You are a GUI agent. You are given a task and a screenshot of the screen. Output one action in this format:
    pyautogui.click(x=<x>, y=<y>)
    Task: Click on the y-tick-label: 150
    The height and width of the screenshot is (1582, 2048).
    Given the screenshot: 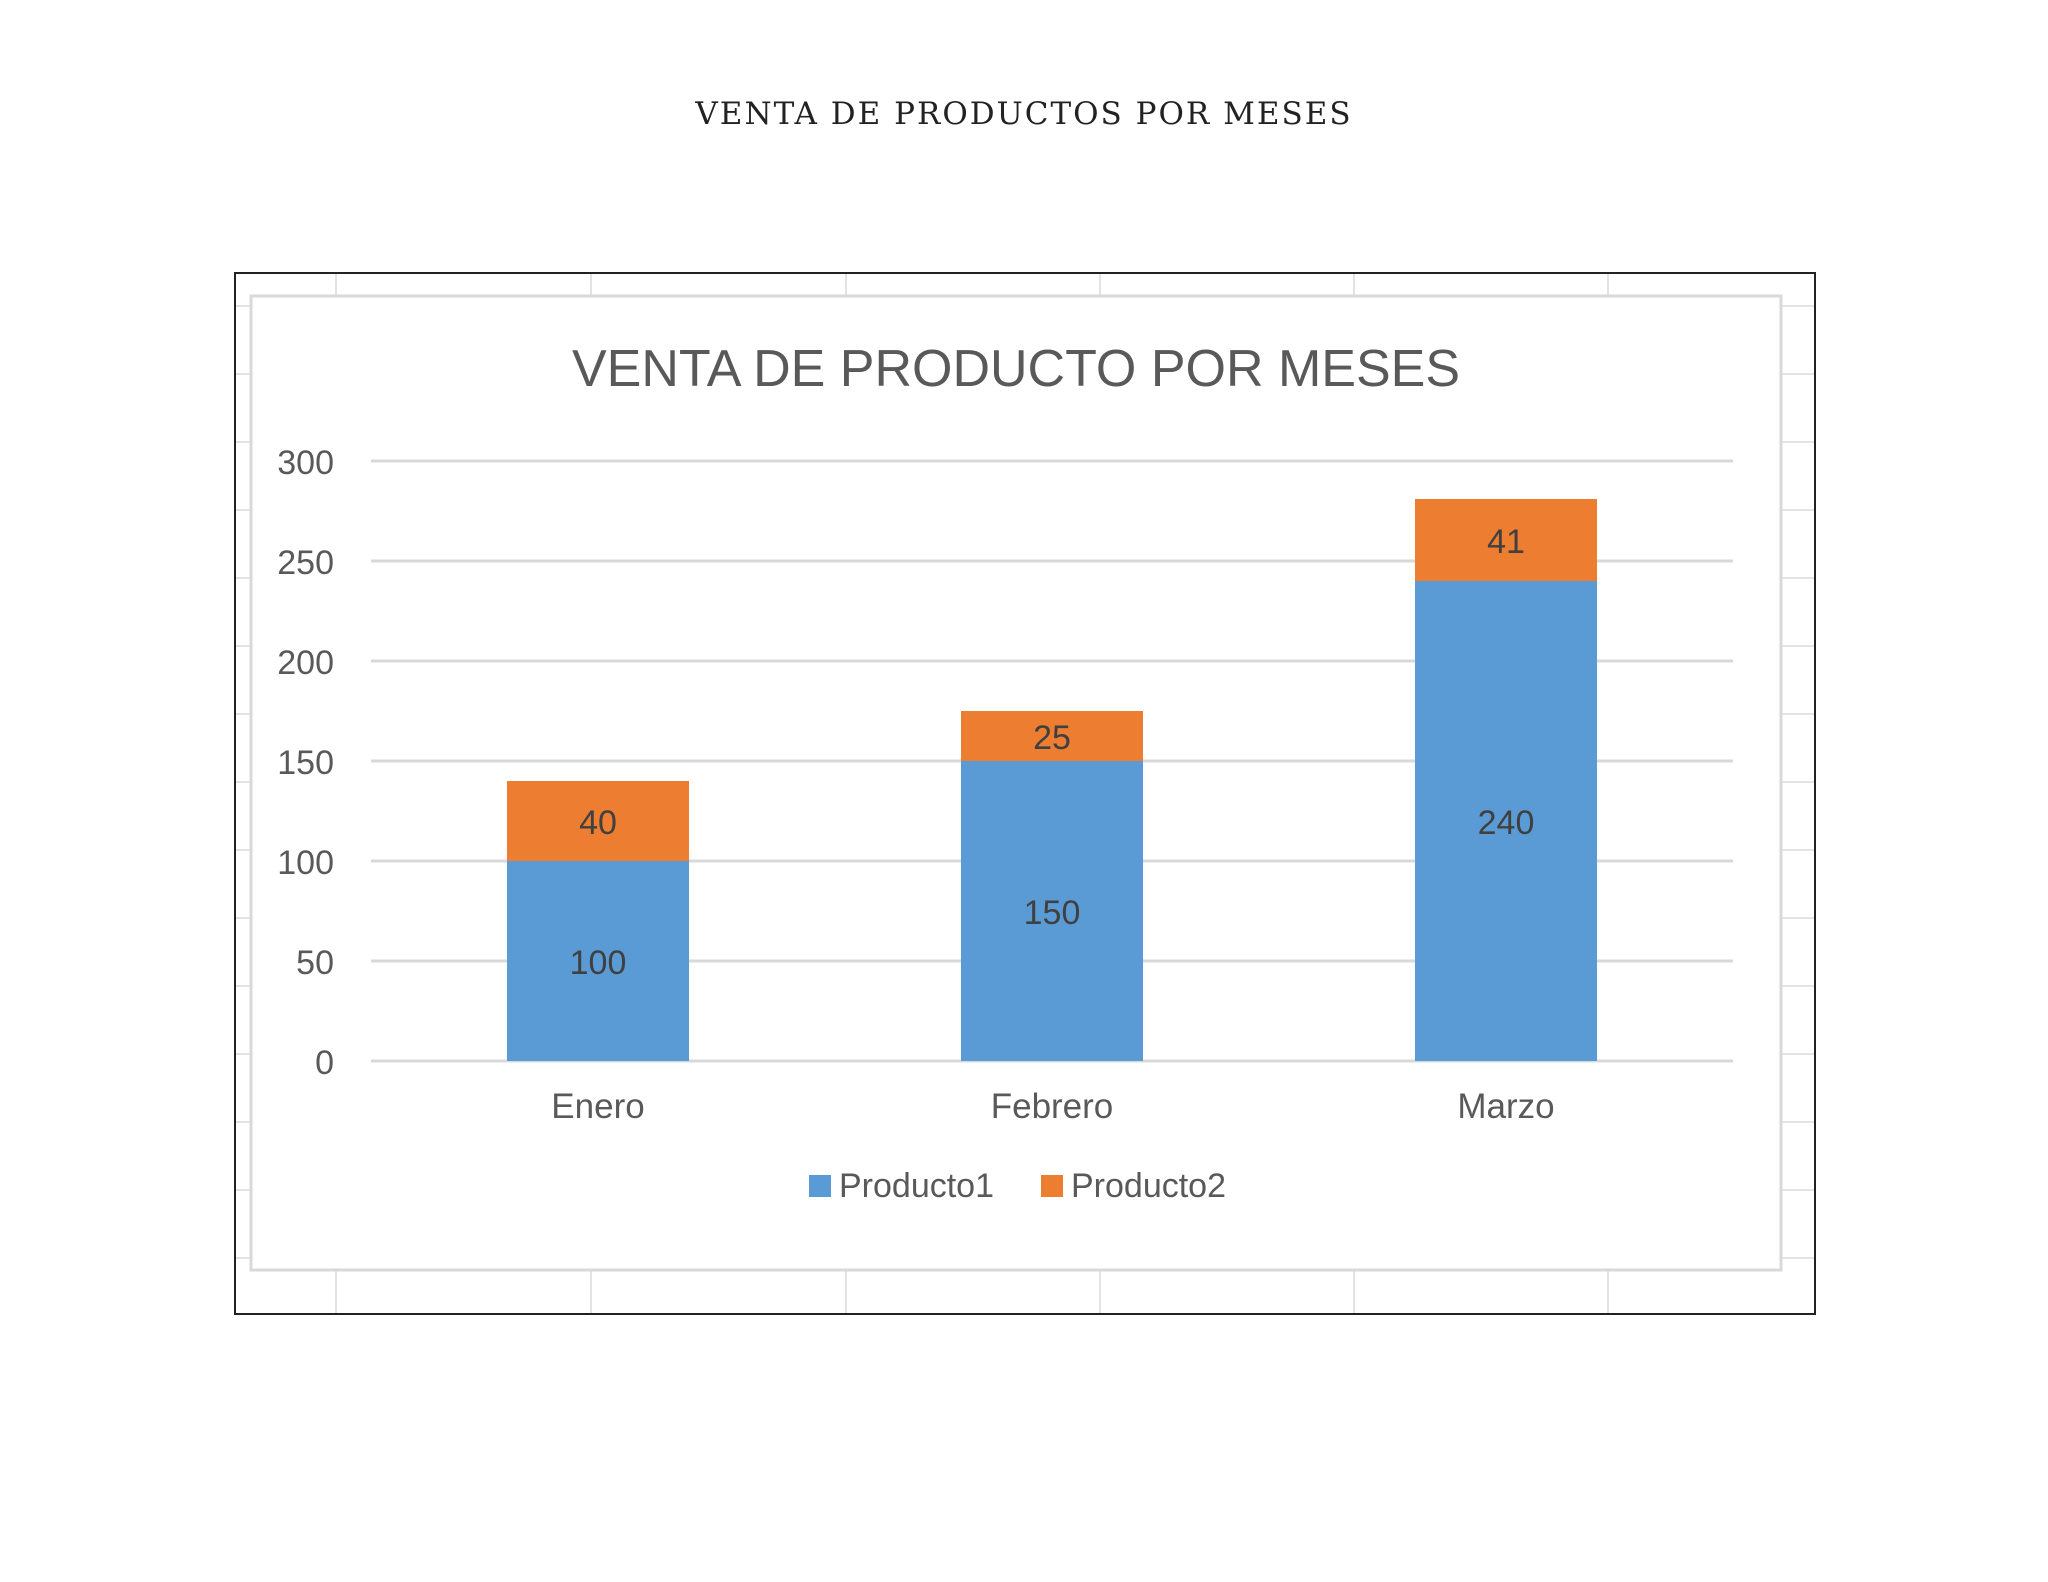 What is the action you would take?
    pyautogui.click(x=305, y=763)
    